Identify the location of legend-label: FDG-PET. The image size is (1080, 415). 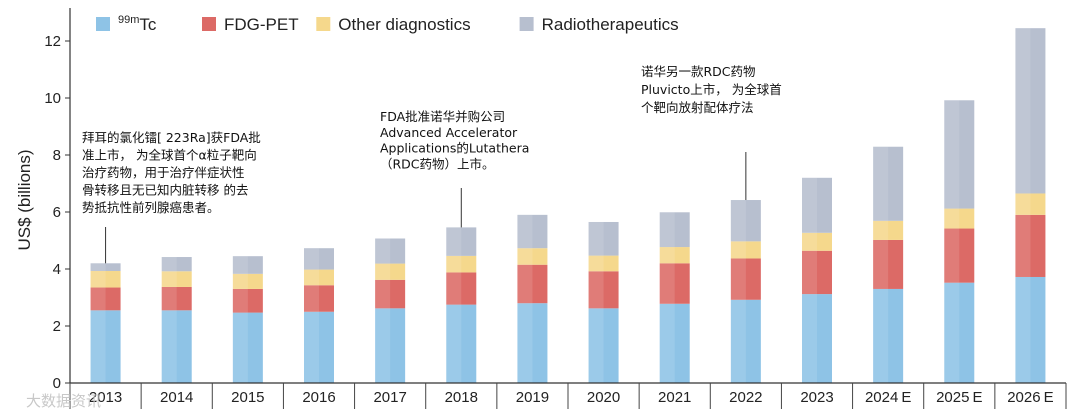
(261, 24).